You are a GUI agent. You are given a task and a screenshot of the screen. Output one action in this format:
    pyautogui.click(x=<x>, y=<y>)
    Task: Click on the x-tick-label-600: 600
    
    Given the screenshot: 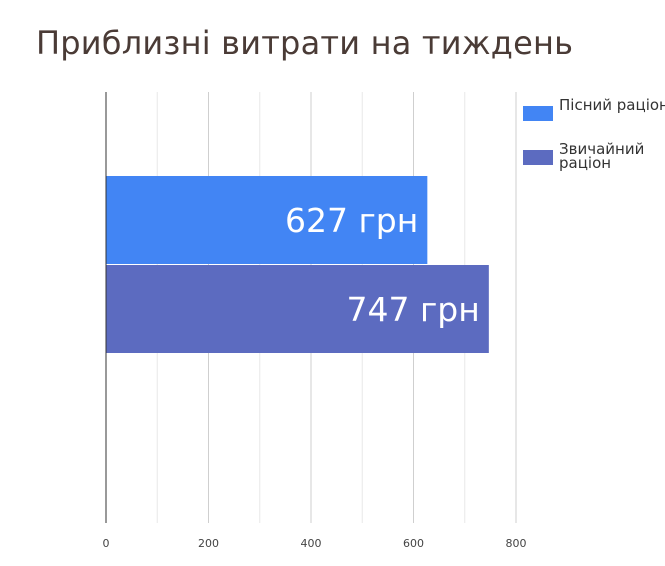 What is the action you would take?
    pyautogui.click(x=413, y=543)
    